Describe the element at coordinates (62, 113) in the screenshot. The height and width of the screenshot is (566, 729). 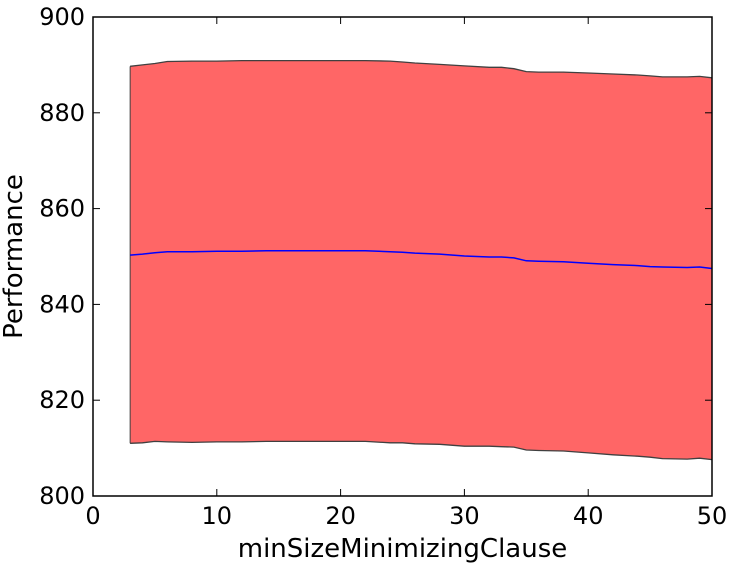
I see `y-tick-label: 880` at that location.